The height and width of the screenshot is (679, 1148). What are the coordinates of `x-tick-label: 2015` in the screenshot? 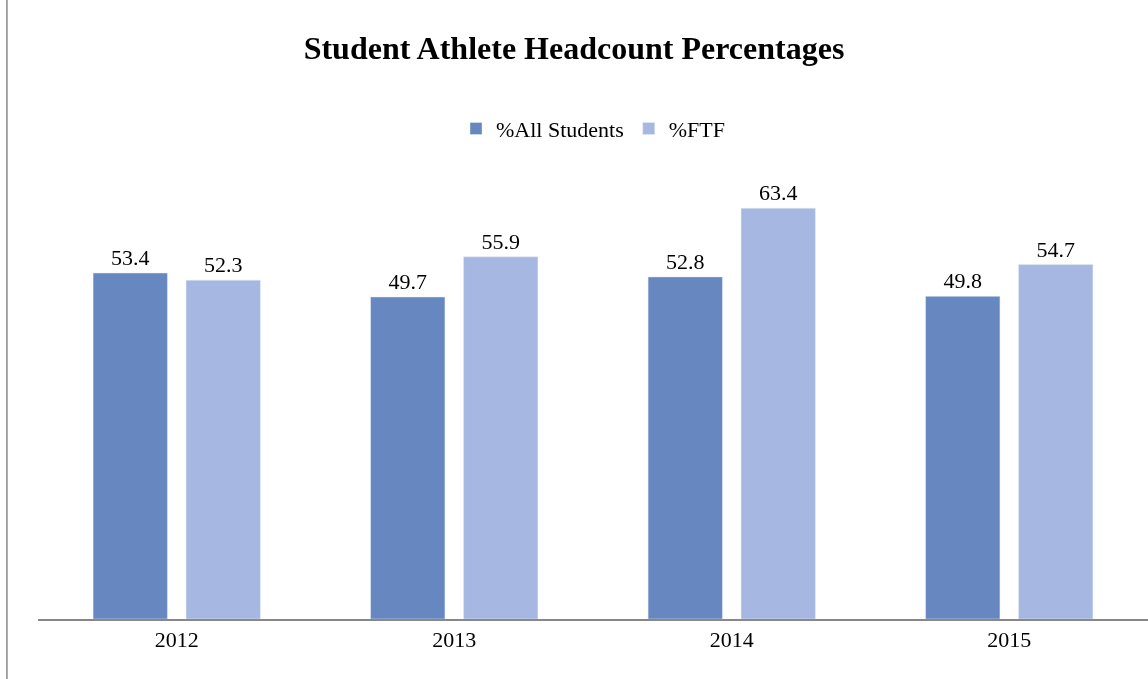 It's located at (1009, 640).